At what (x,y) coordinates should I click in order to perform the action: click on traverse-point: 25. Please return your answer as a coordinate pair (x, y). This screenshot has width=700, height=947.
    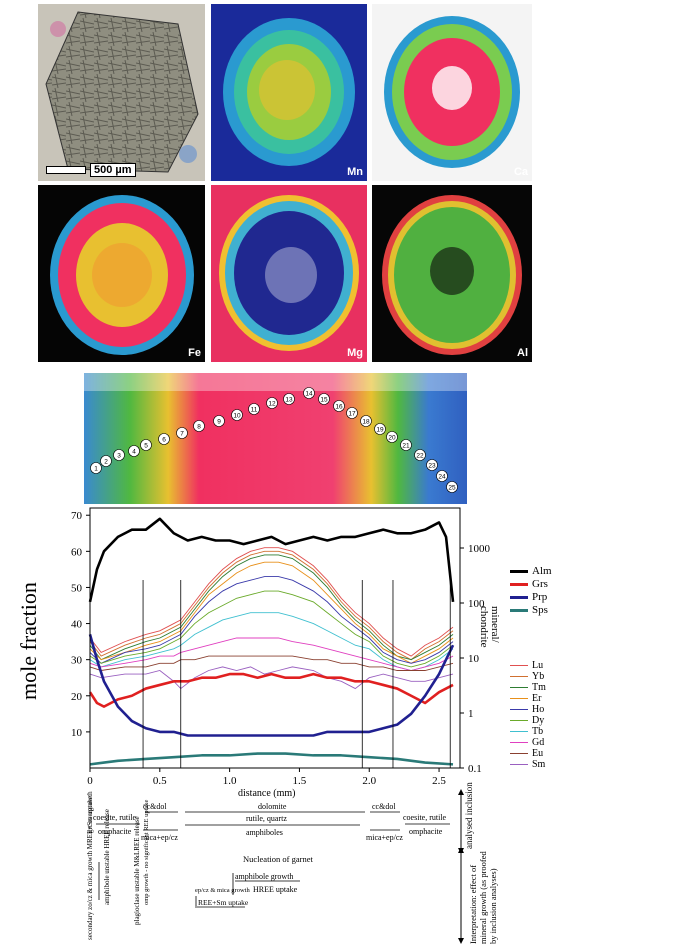
    Looking at the image, I should click on (452, 487).